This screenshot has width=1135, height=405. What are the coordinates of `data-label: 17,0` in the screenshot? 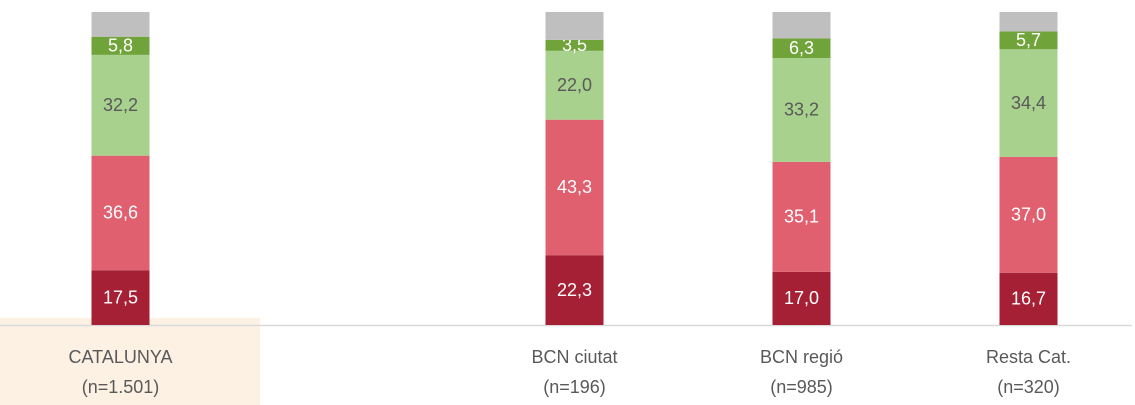 It's located at (801, 298).